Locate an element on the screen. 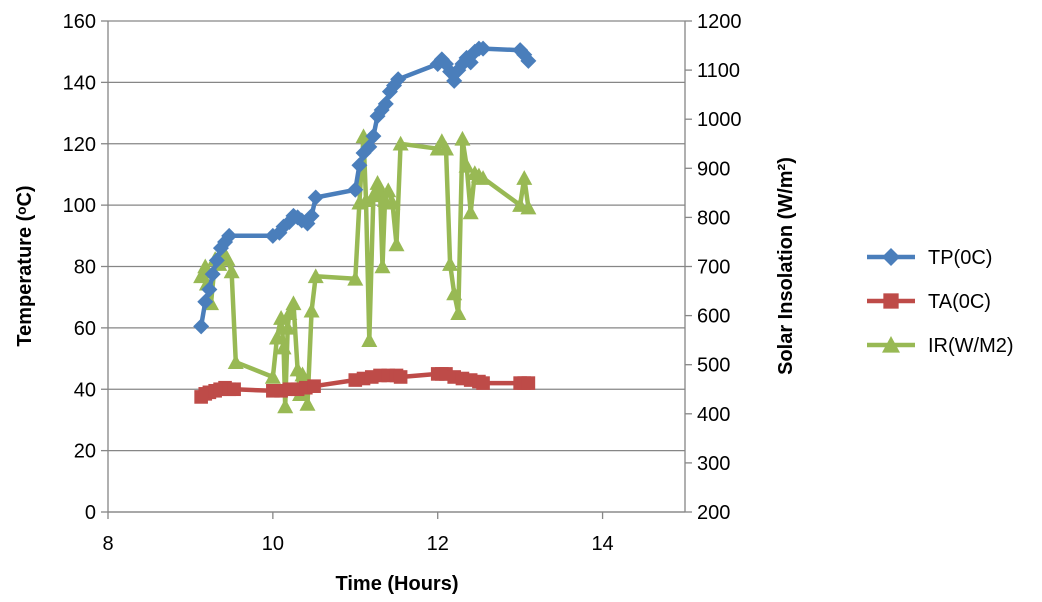 This screenshot has width=1042, height=602. x-tick-label: 10 is located at coordinates (273, 544).